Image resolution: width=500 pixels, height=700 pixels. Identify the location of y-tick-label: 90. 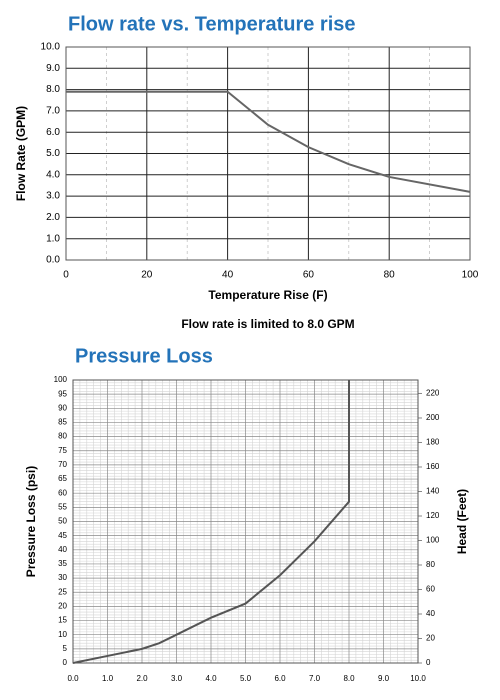
(62, 407).